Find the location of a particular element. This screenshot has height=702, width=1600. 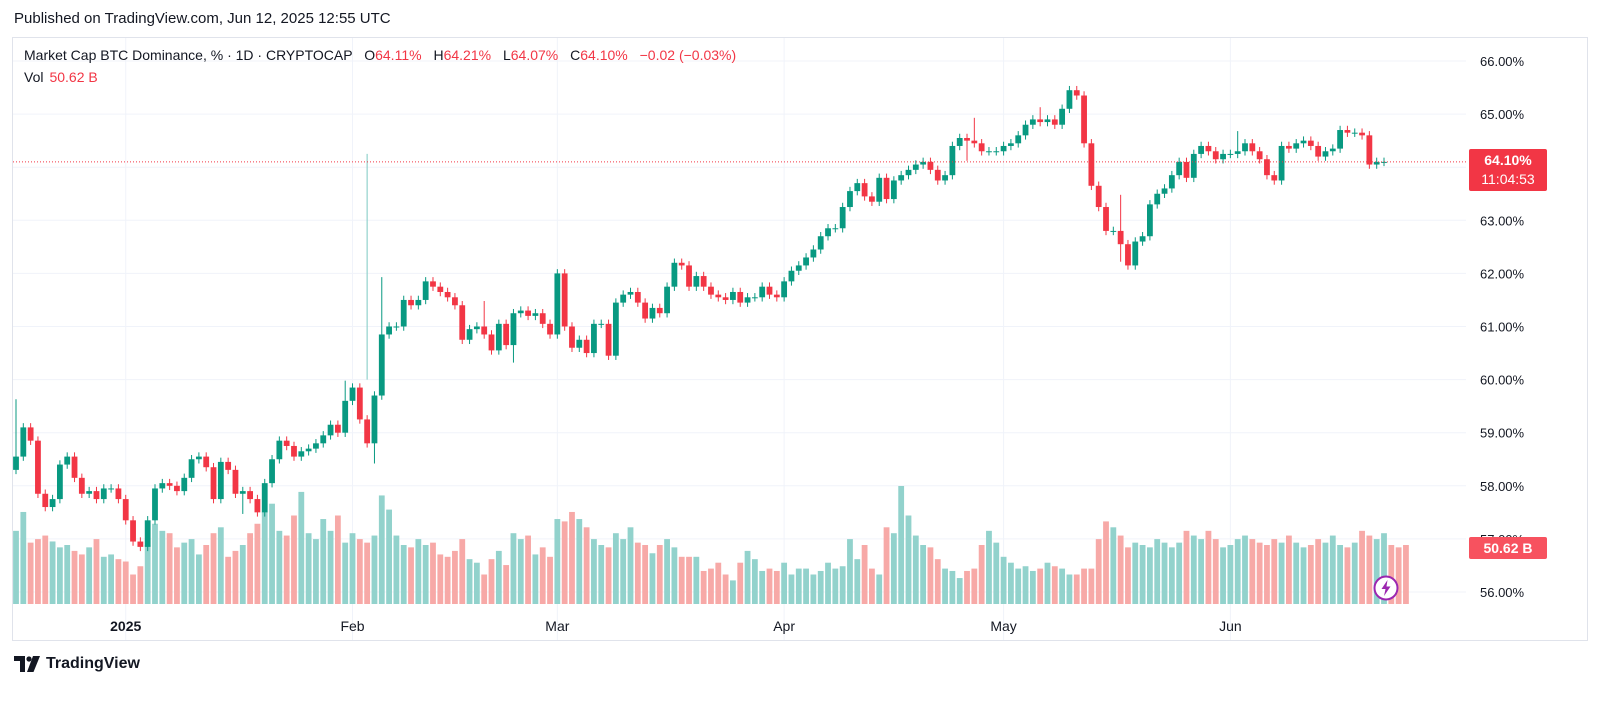

tradingview-brand: TradingView is located at coordinates (93, 663).